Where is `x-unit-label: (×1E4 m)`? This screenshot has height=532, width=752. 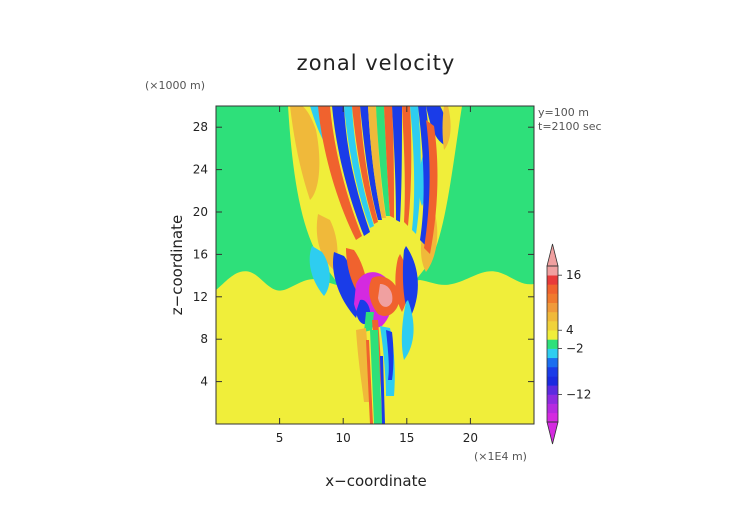 x-unit-label: (×1E4 m) is located at coordinates (500, 456).